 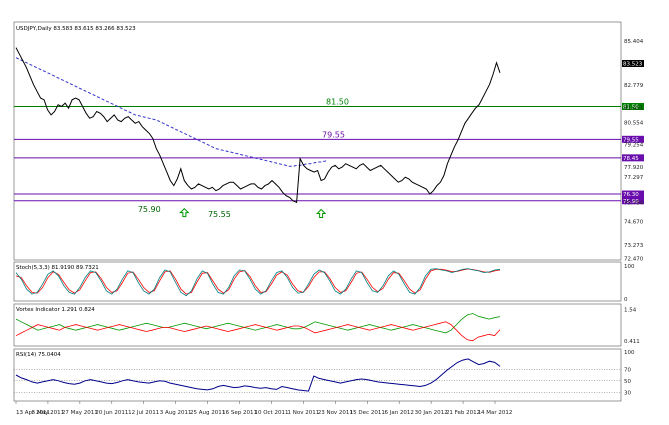 What do you see at coordinates (258, 375) in the screenshot?
I see `rsi-line` at bounding box center [258, 375].